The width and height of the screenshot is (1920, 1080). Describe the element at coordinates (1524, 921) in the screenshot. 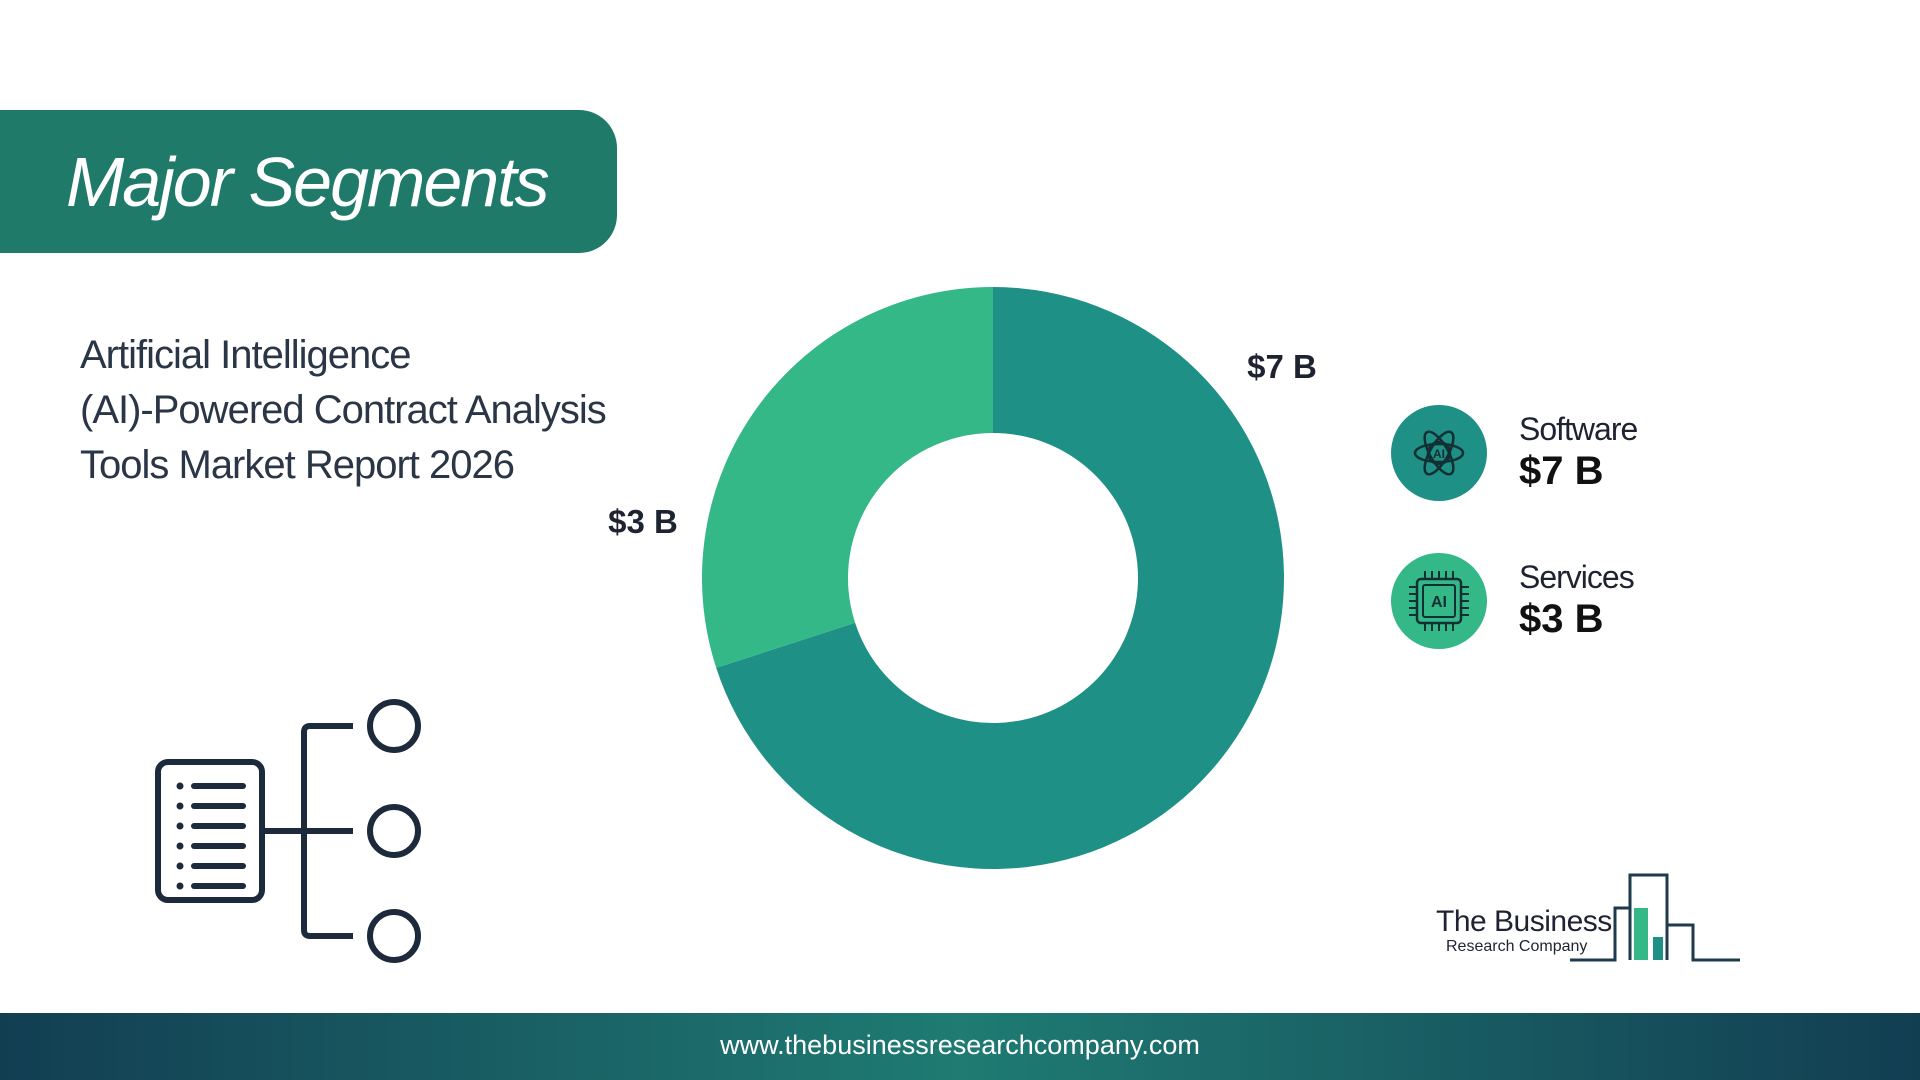

I see `logo-text-line1: The Business` at that location.